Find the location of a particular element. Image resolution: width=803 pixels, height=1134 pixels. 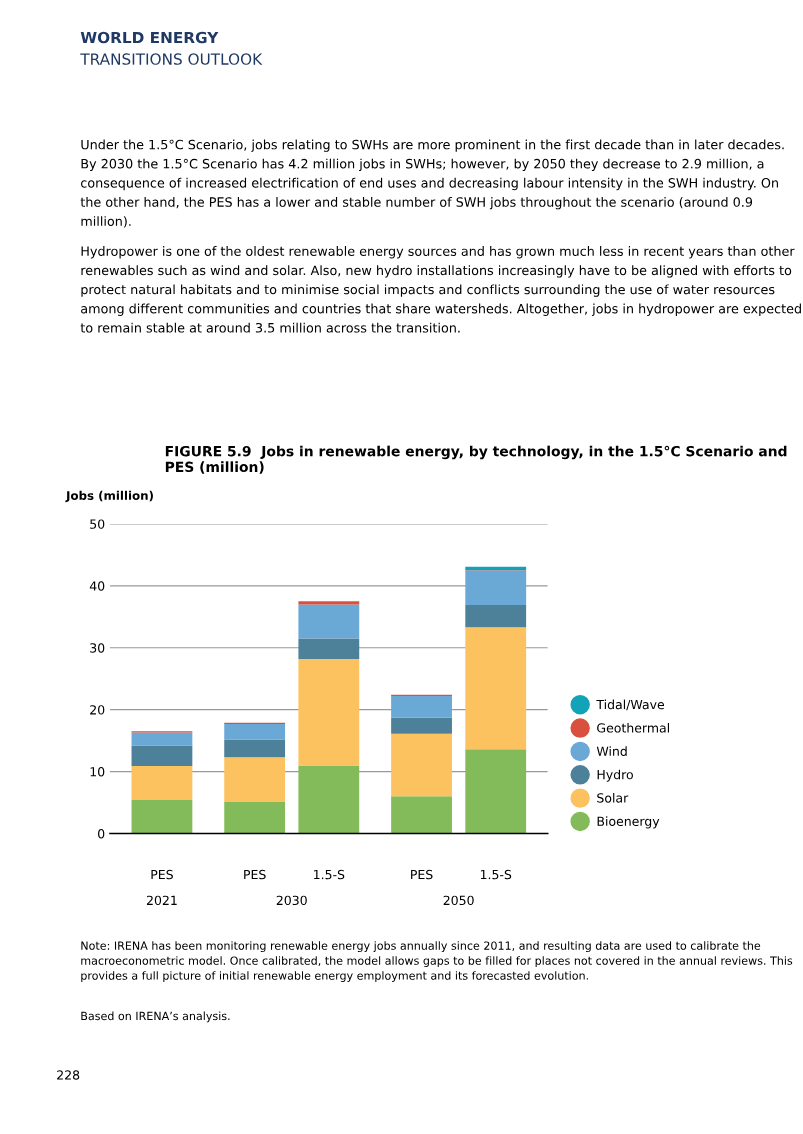

legend-label: Geothermal is located at coordinates (633, 727).